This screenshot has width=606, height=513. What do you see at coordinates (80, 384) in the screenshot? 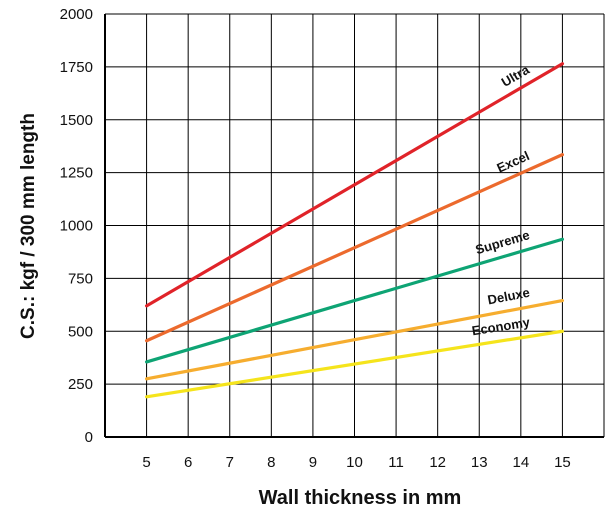
I see `y-tick-label: 250` at bounding box center [80, 384].